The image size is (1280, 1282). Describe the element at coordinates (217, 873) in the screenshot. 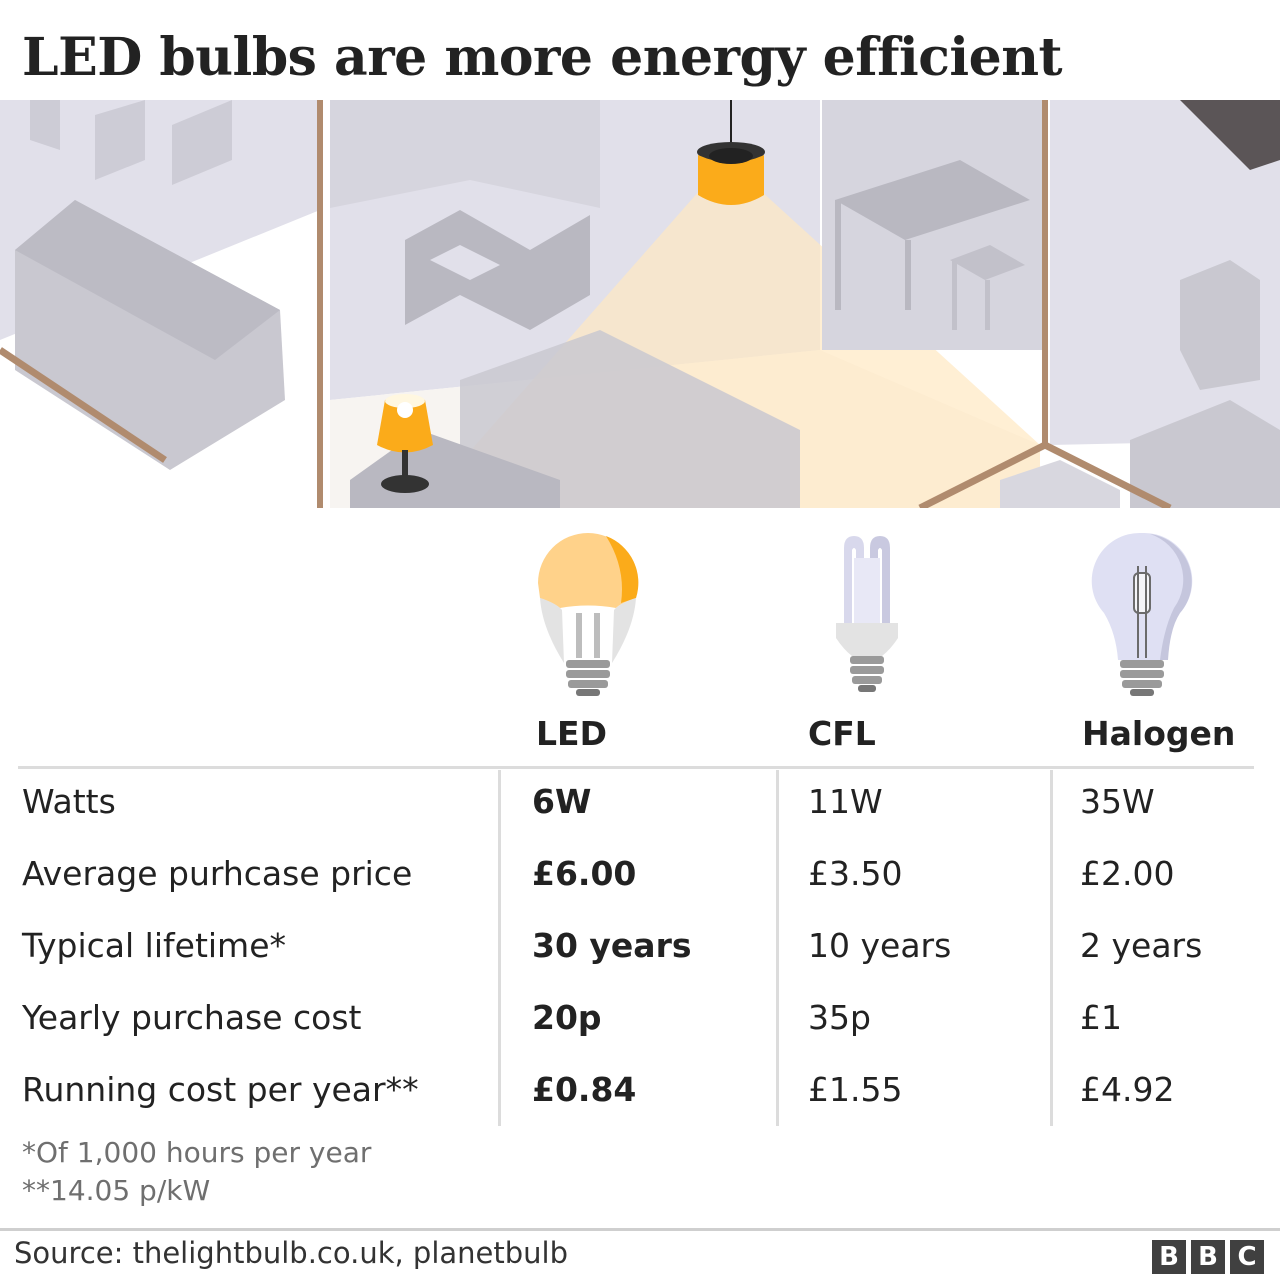

I see `row-label-price: Average purhcase price` at that location.